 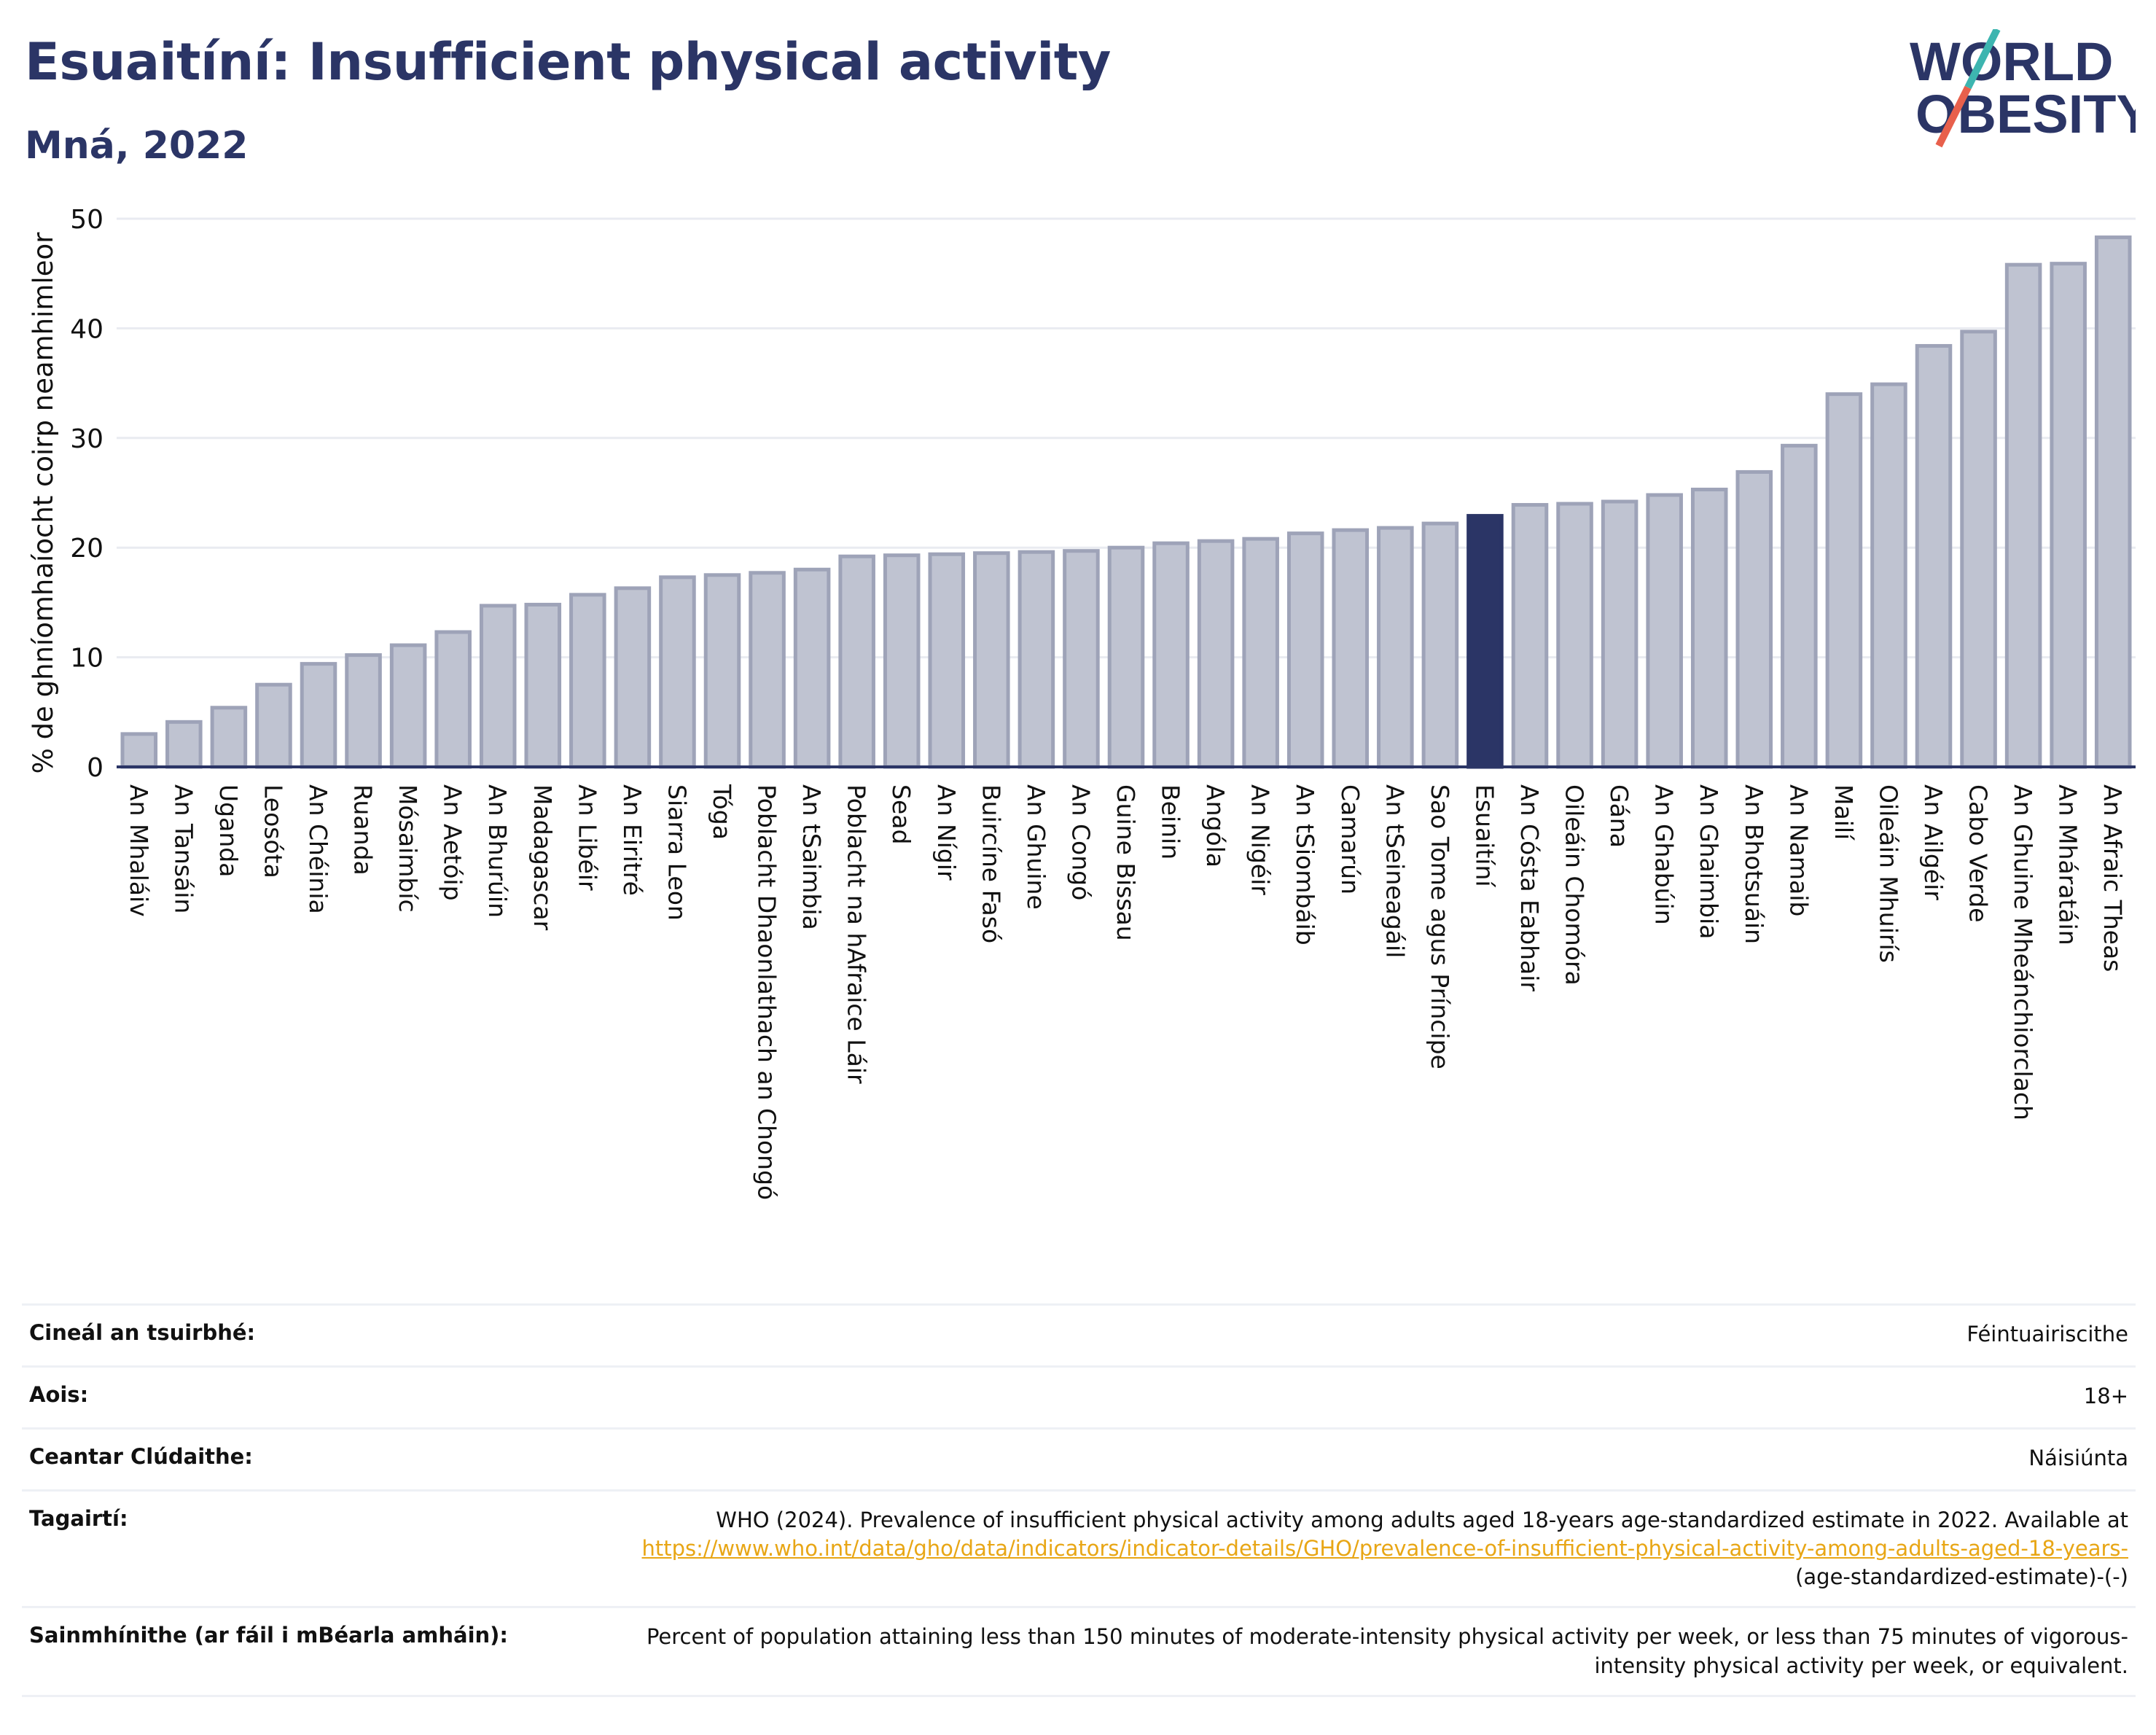 What do you see at coordinates (2023, 952) in the screenshot?
I see `x-tick-label: An Ghuine Mheánchiorclach` at bounding box center [2023, 952].